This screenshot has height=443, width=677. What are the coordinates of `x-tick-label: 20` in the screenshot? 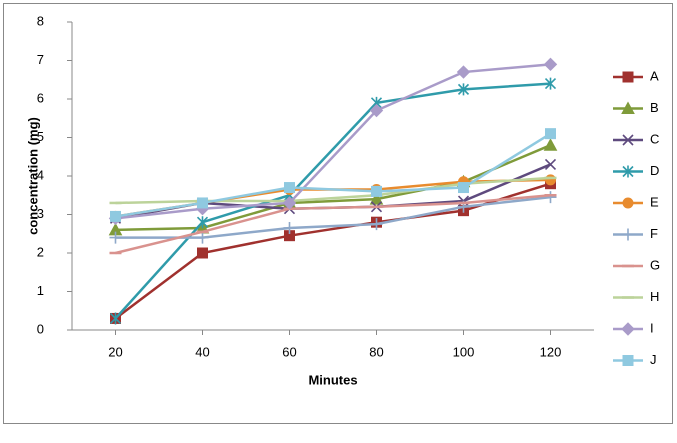 It's located at (115, 351).